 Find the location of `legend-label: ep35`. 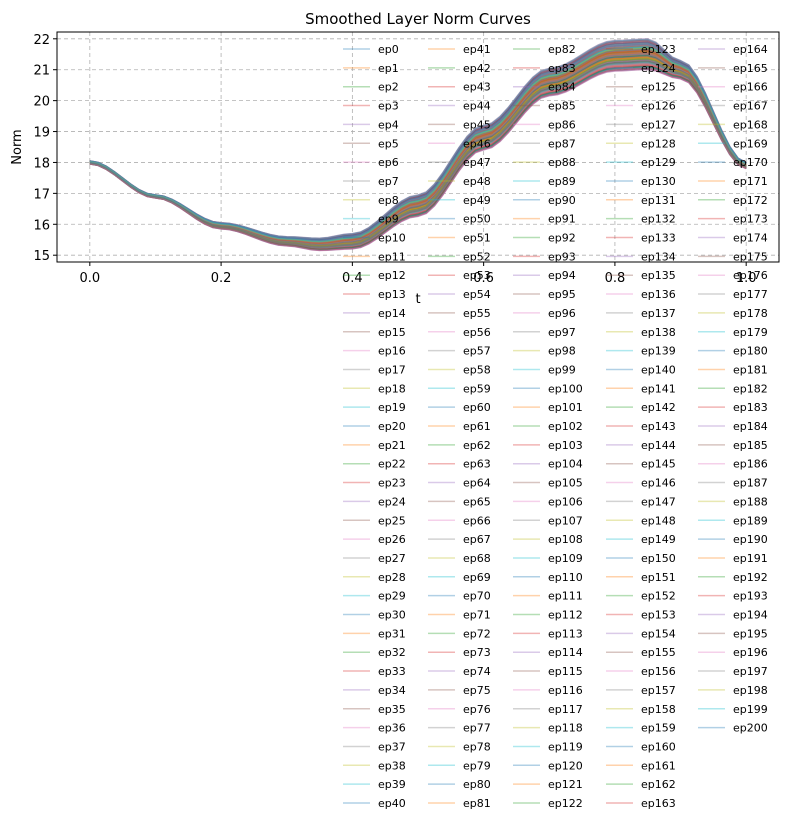

legend-label: ep35 is located at coordinates (392, 709).